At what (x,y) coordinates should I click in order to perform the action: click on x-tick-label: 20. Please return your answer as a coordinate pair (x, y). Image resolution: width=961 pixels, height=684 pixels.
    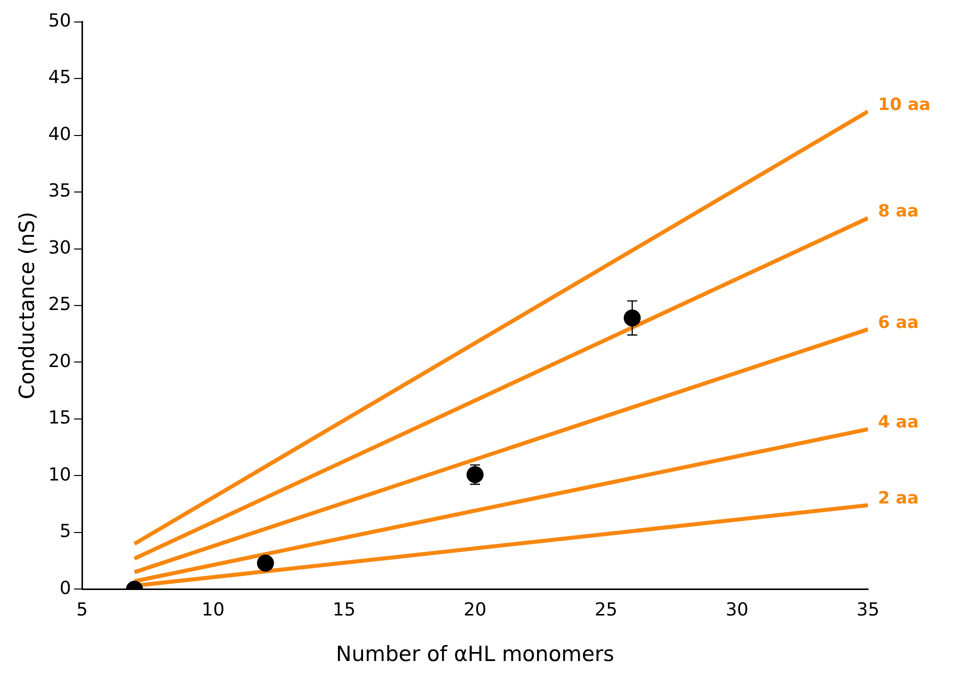
    Looking at the image, I should click on (475, 610).